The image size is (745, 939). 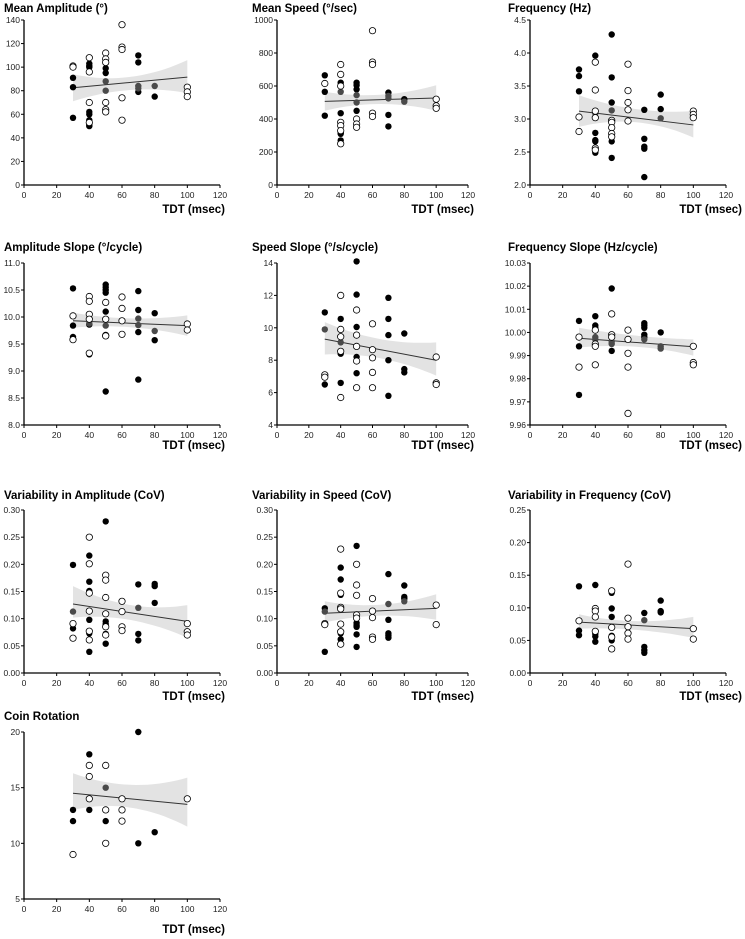 What do you see at coordinates (11, 290) in the screenshot?
I see `y-tick-label: 10.5` at bounding box center [11, 290].